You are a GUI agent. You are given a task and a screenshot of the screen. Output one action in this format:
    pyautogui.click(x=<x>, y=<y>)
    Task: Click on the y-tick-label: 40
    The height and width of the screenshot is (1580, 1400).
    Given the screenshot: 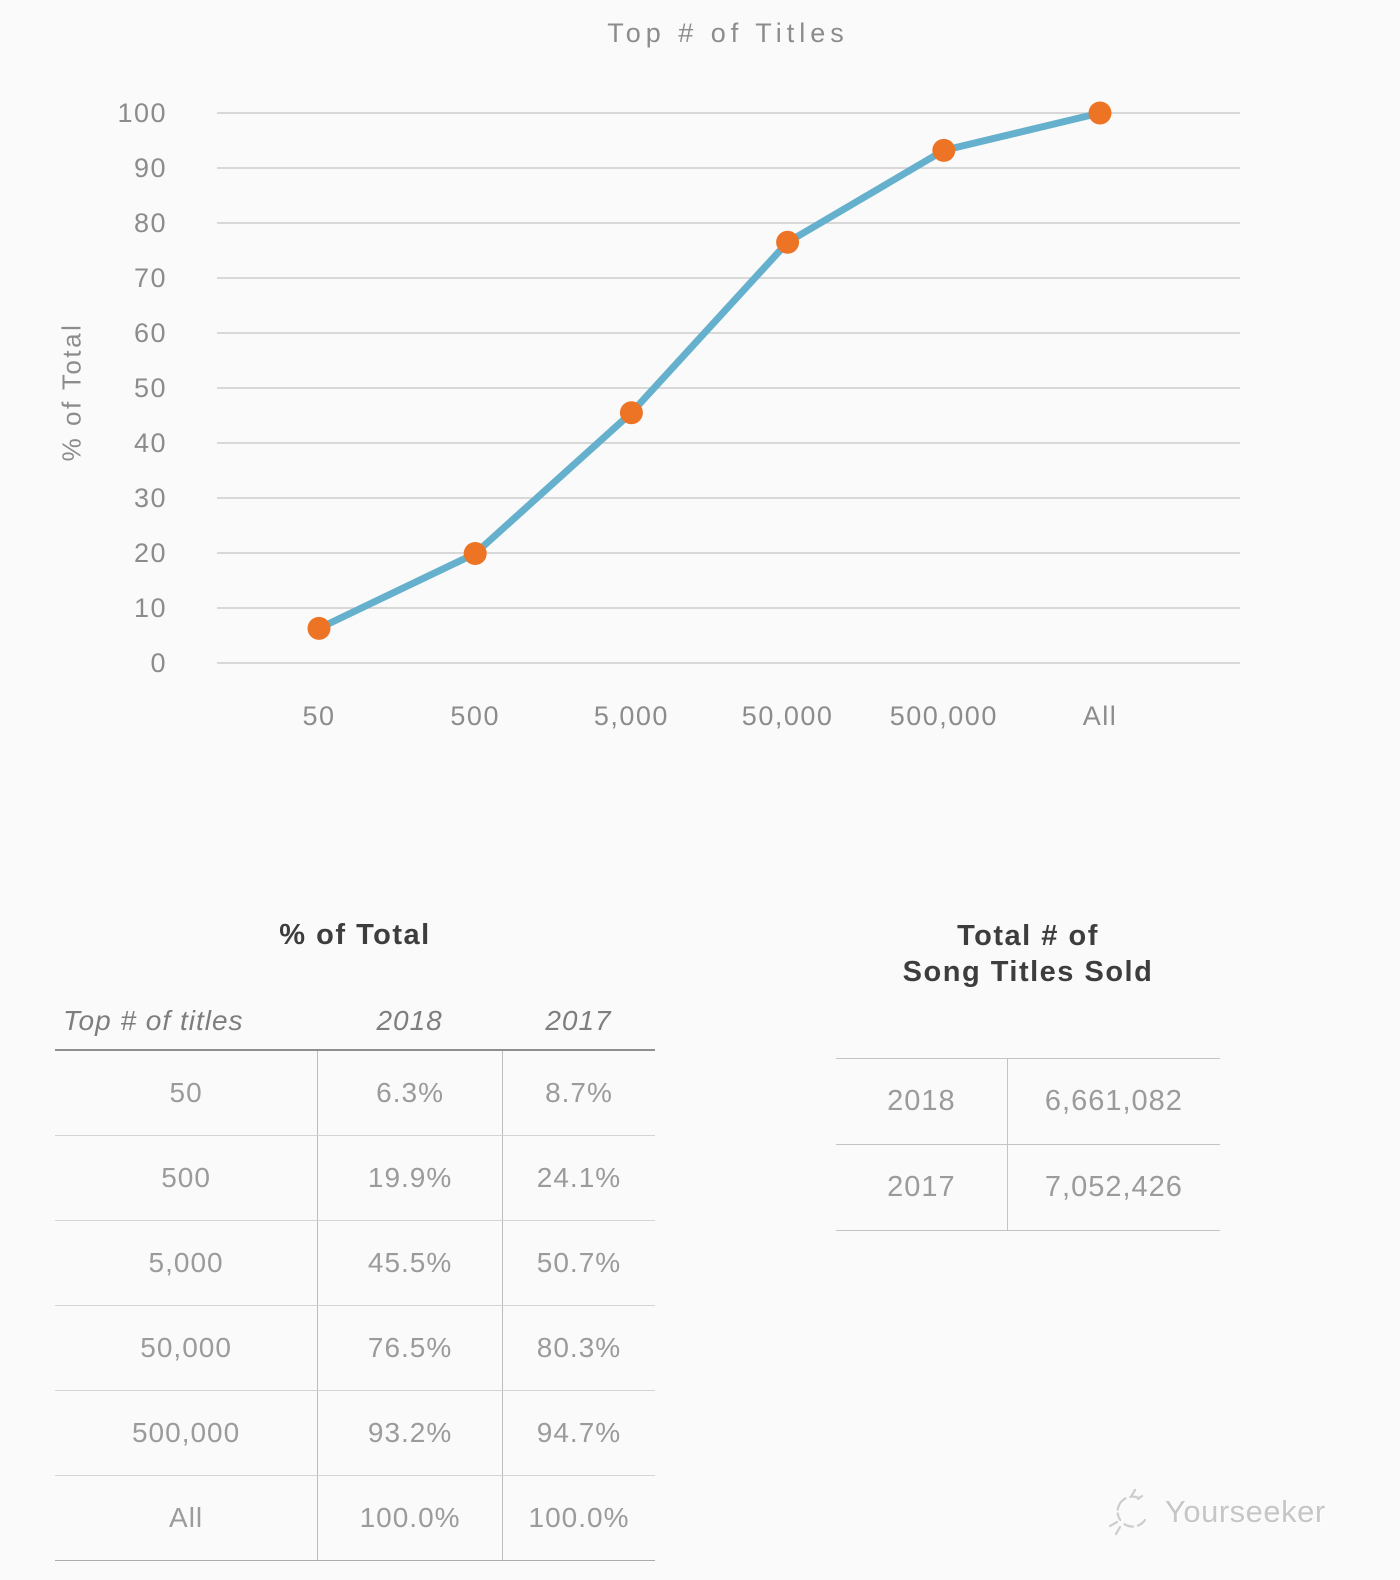 What is the action you would take?
    pyautogui.click(x=150, y=443)
    